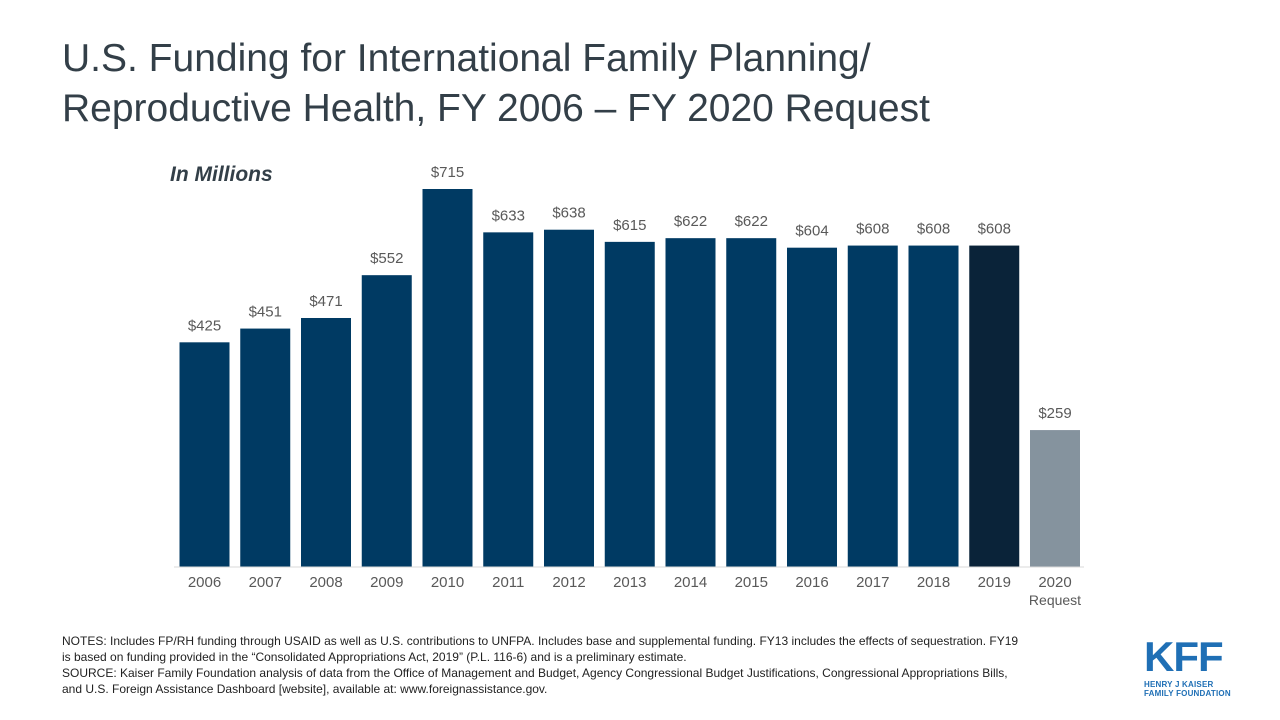  What do you see at coordinates (568, 582) in the screenshot?
I see `x-tick-label-6: 2012` at bounding box center [568, 582].